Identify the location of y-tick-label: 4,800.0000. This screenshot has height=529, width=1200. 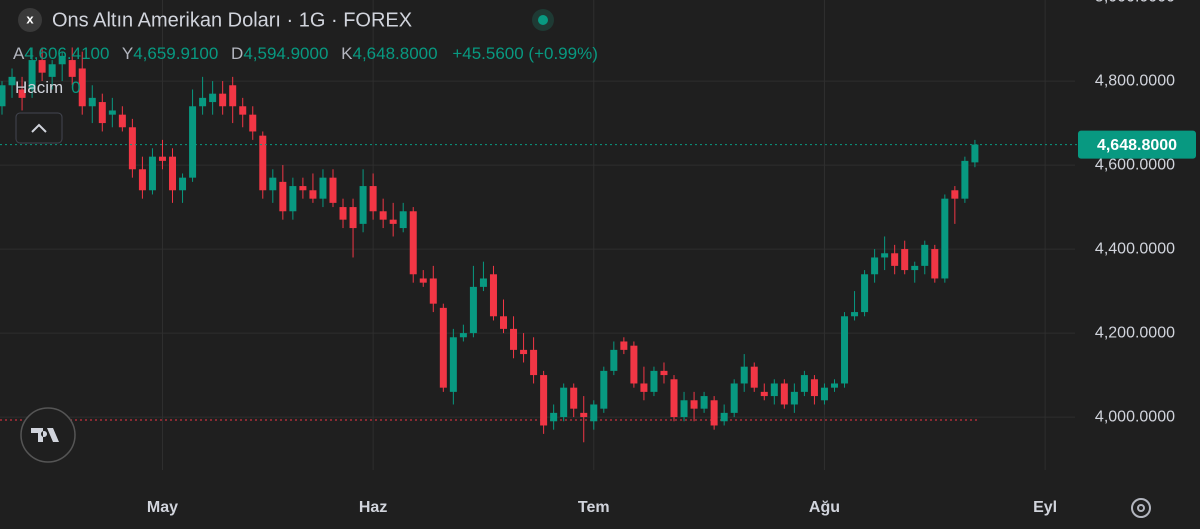
(1135, 80).